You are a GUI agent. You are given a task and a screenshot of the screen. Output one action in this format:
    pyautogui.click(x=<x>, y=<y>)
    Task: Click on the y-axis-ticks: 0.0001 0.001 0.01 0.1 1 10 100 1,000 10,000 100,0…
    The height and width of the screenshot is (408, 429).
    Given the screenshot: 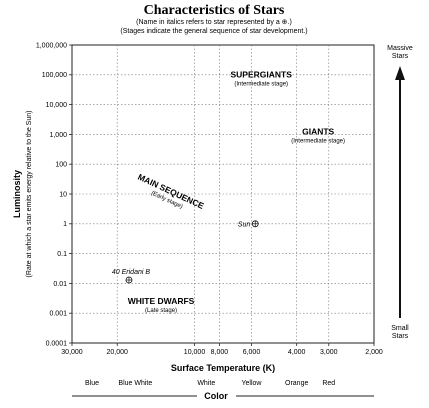 What is the action you would take?
    pyautogui.click(x=54, y=194)
    